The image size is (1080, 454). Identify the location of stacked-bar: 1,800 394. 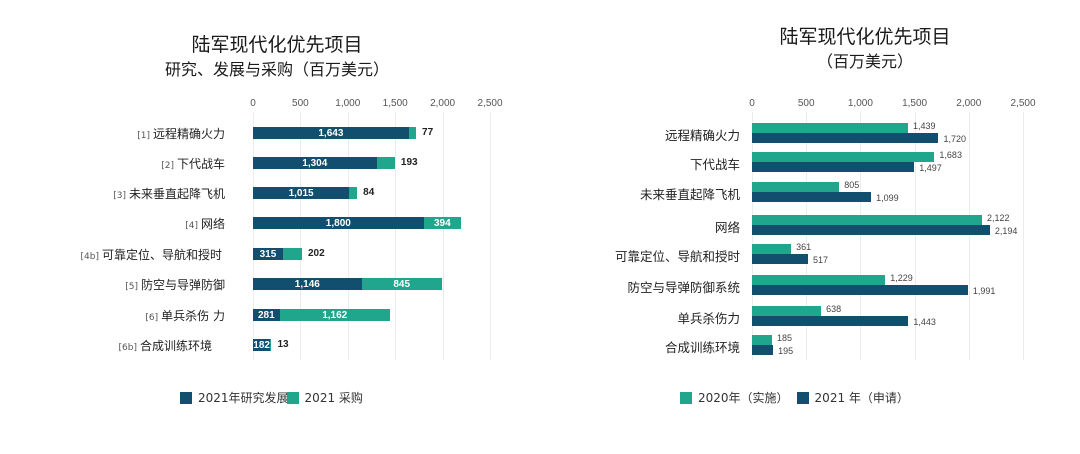
(357, 223).